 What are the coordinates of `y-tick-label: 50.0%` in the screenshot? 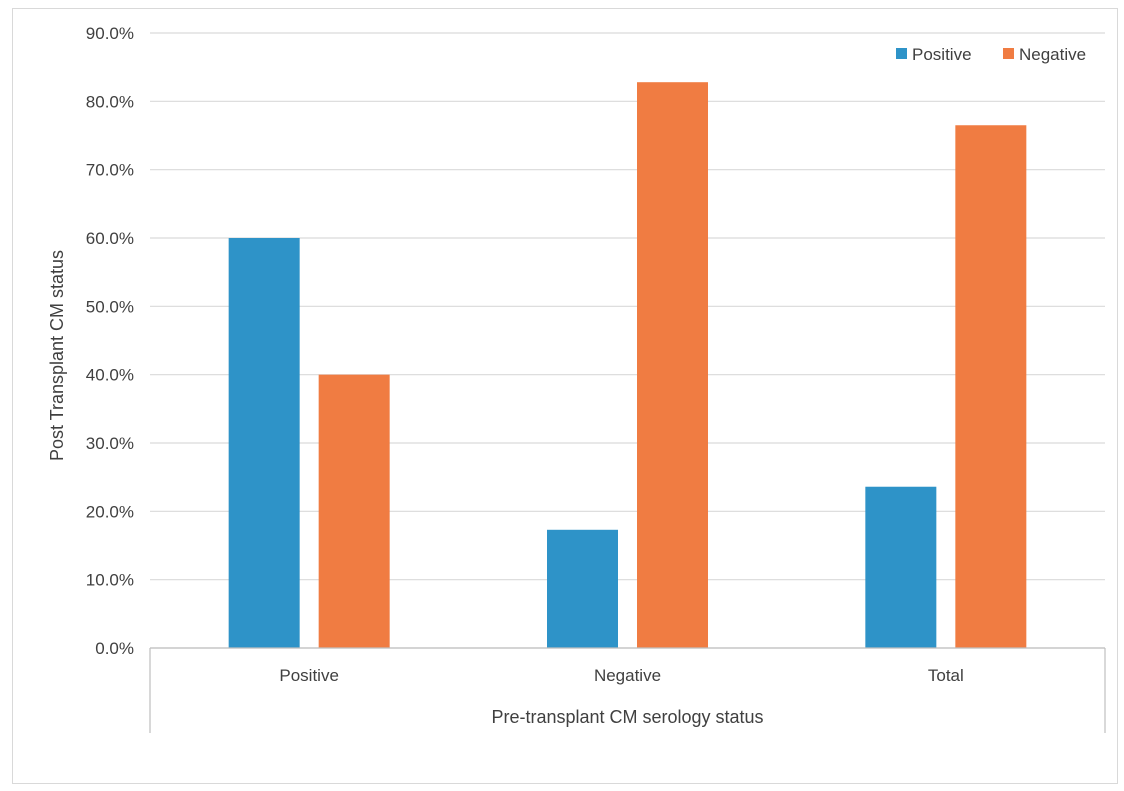 It's located at (110, 306).